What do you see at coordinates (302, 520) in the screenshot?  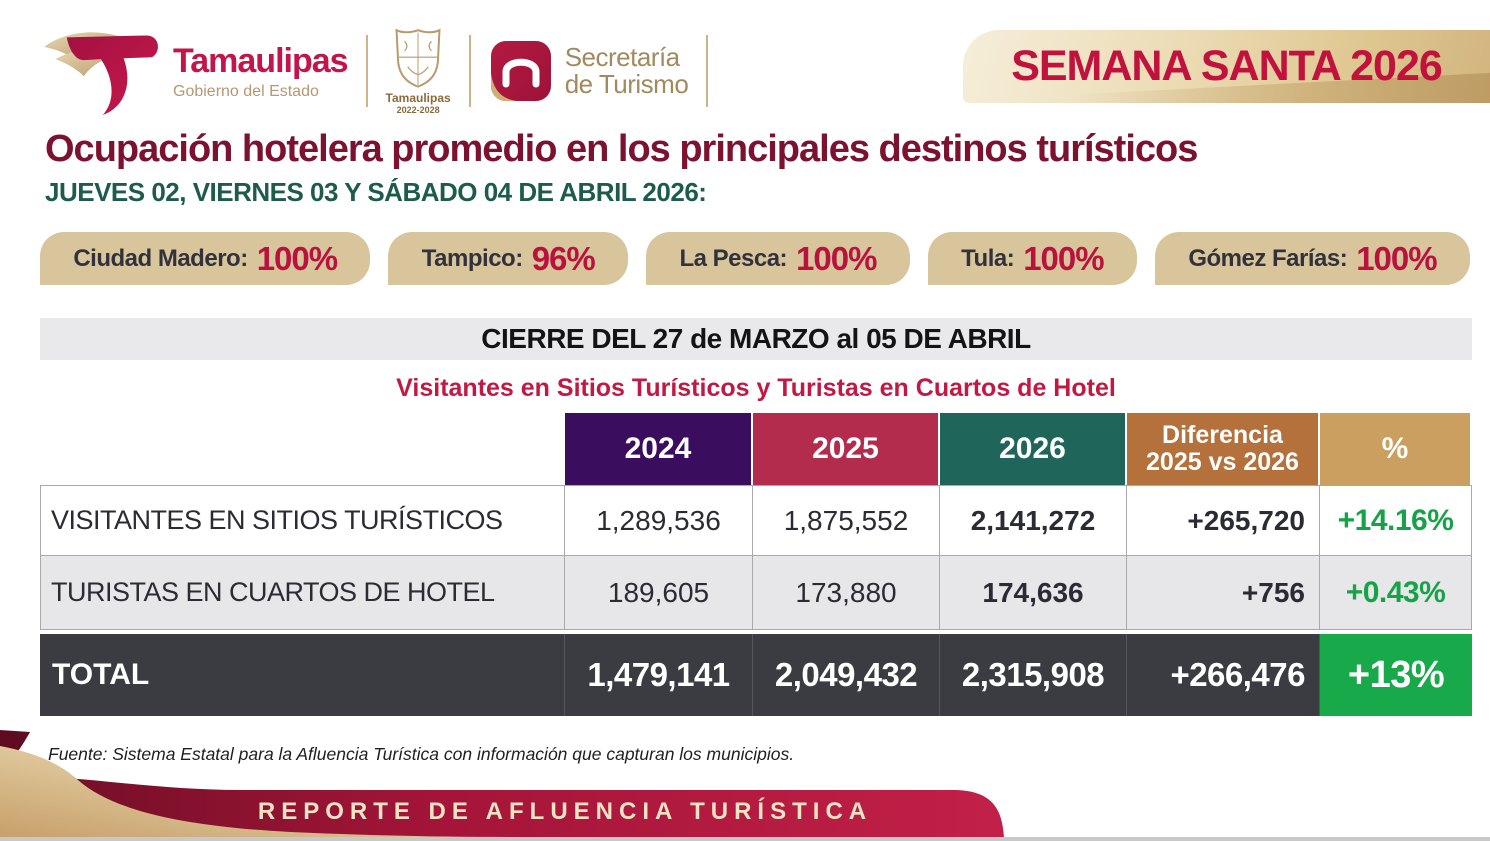 I see `row-label-visitantes: VISITANTES EN SITIOS TURÍSTICOS` at bounding box center [302, 520].